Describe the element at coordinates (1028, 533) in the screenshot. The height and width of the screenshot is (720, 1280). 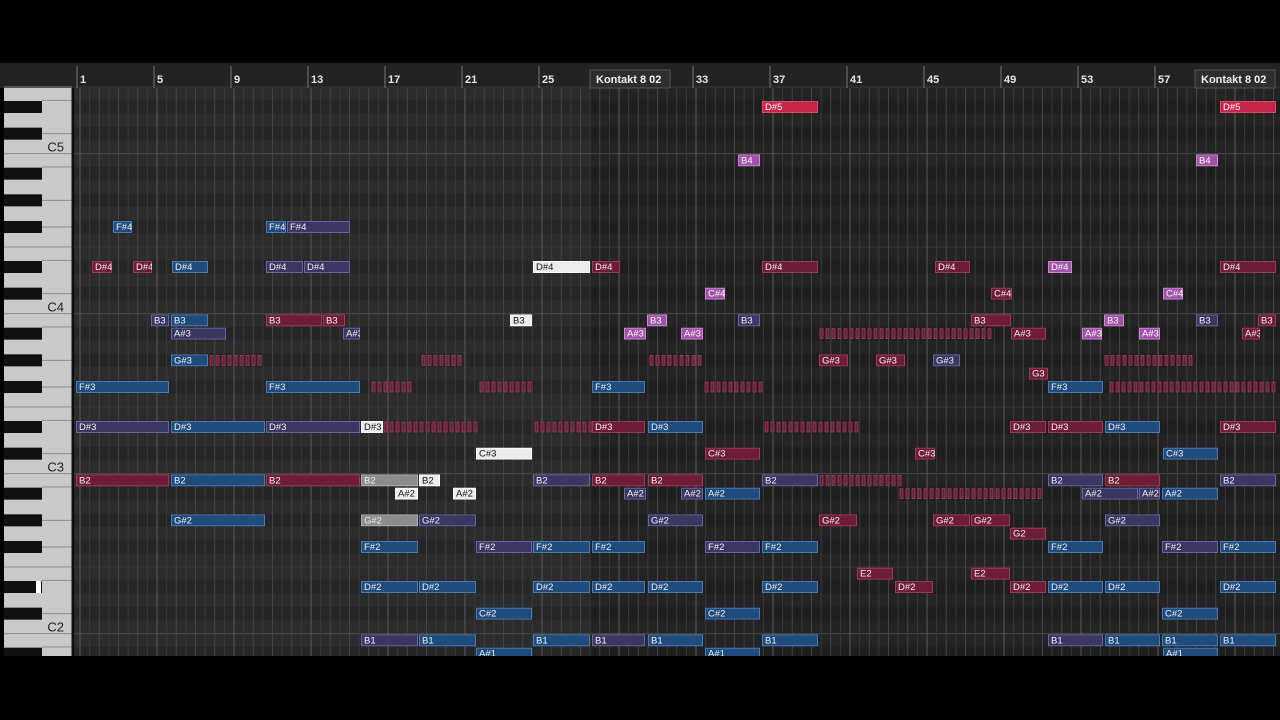
I see `note: G2` at that location.